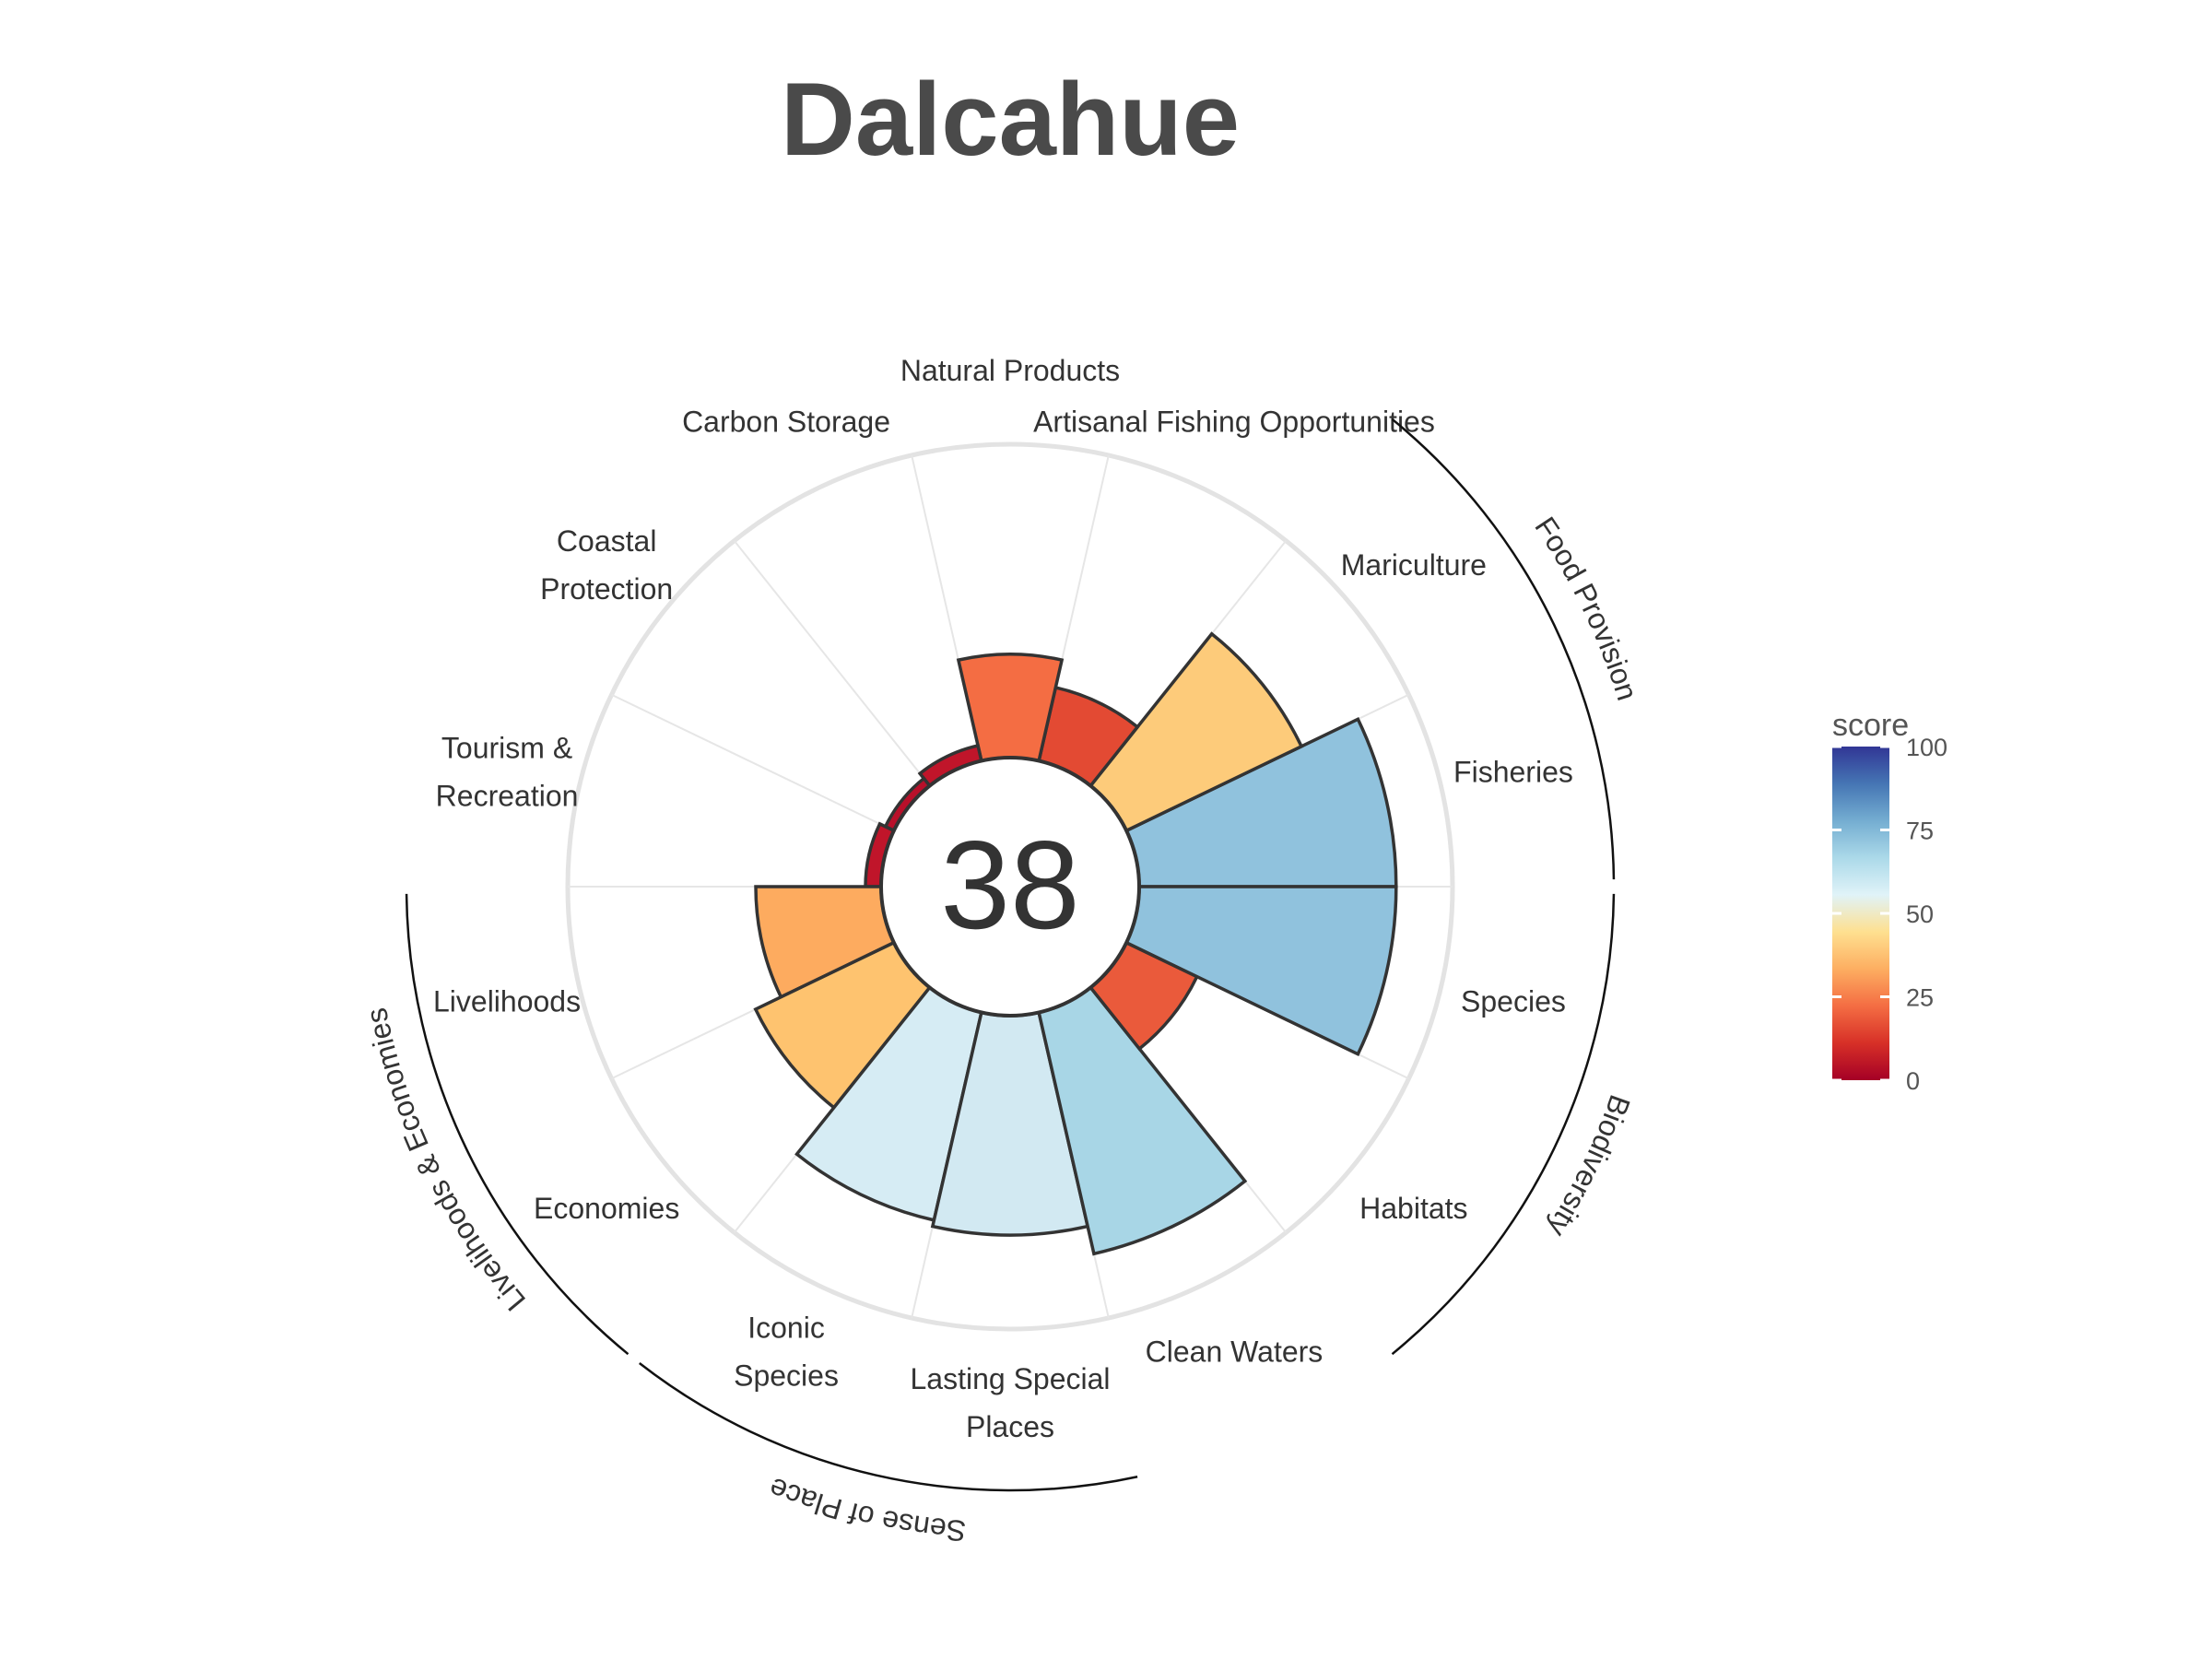 The height and width of the screenshot is (1659, 2212). I want to click on group-label-text: Sense of Place, so click(865, 1509).